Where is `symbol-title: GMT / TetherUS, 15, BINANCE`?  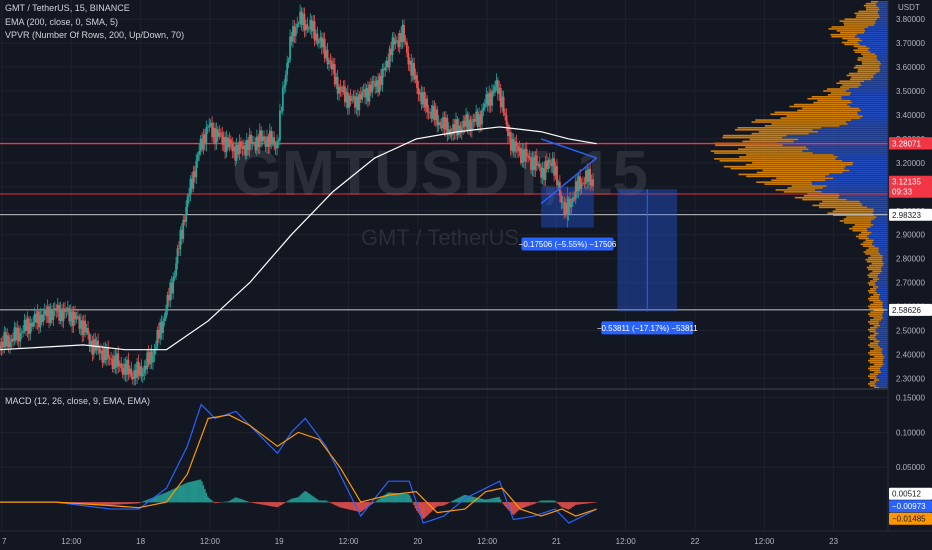
symbol-title: GMT / TetherUS, 15, BINANCE is located at coordinates (67, 8).